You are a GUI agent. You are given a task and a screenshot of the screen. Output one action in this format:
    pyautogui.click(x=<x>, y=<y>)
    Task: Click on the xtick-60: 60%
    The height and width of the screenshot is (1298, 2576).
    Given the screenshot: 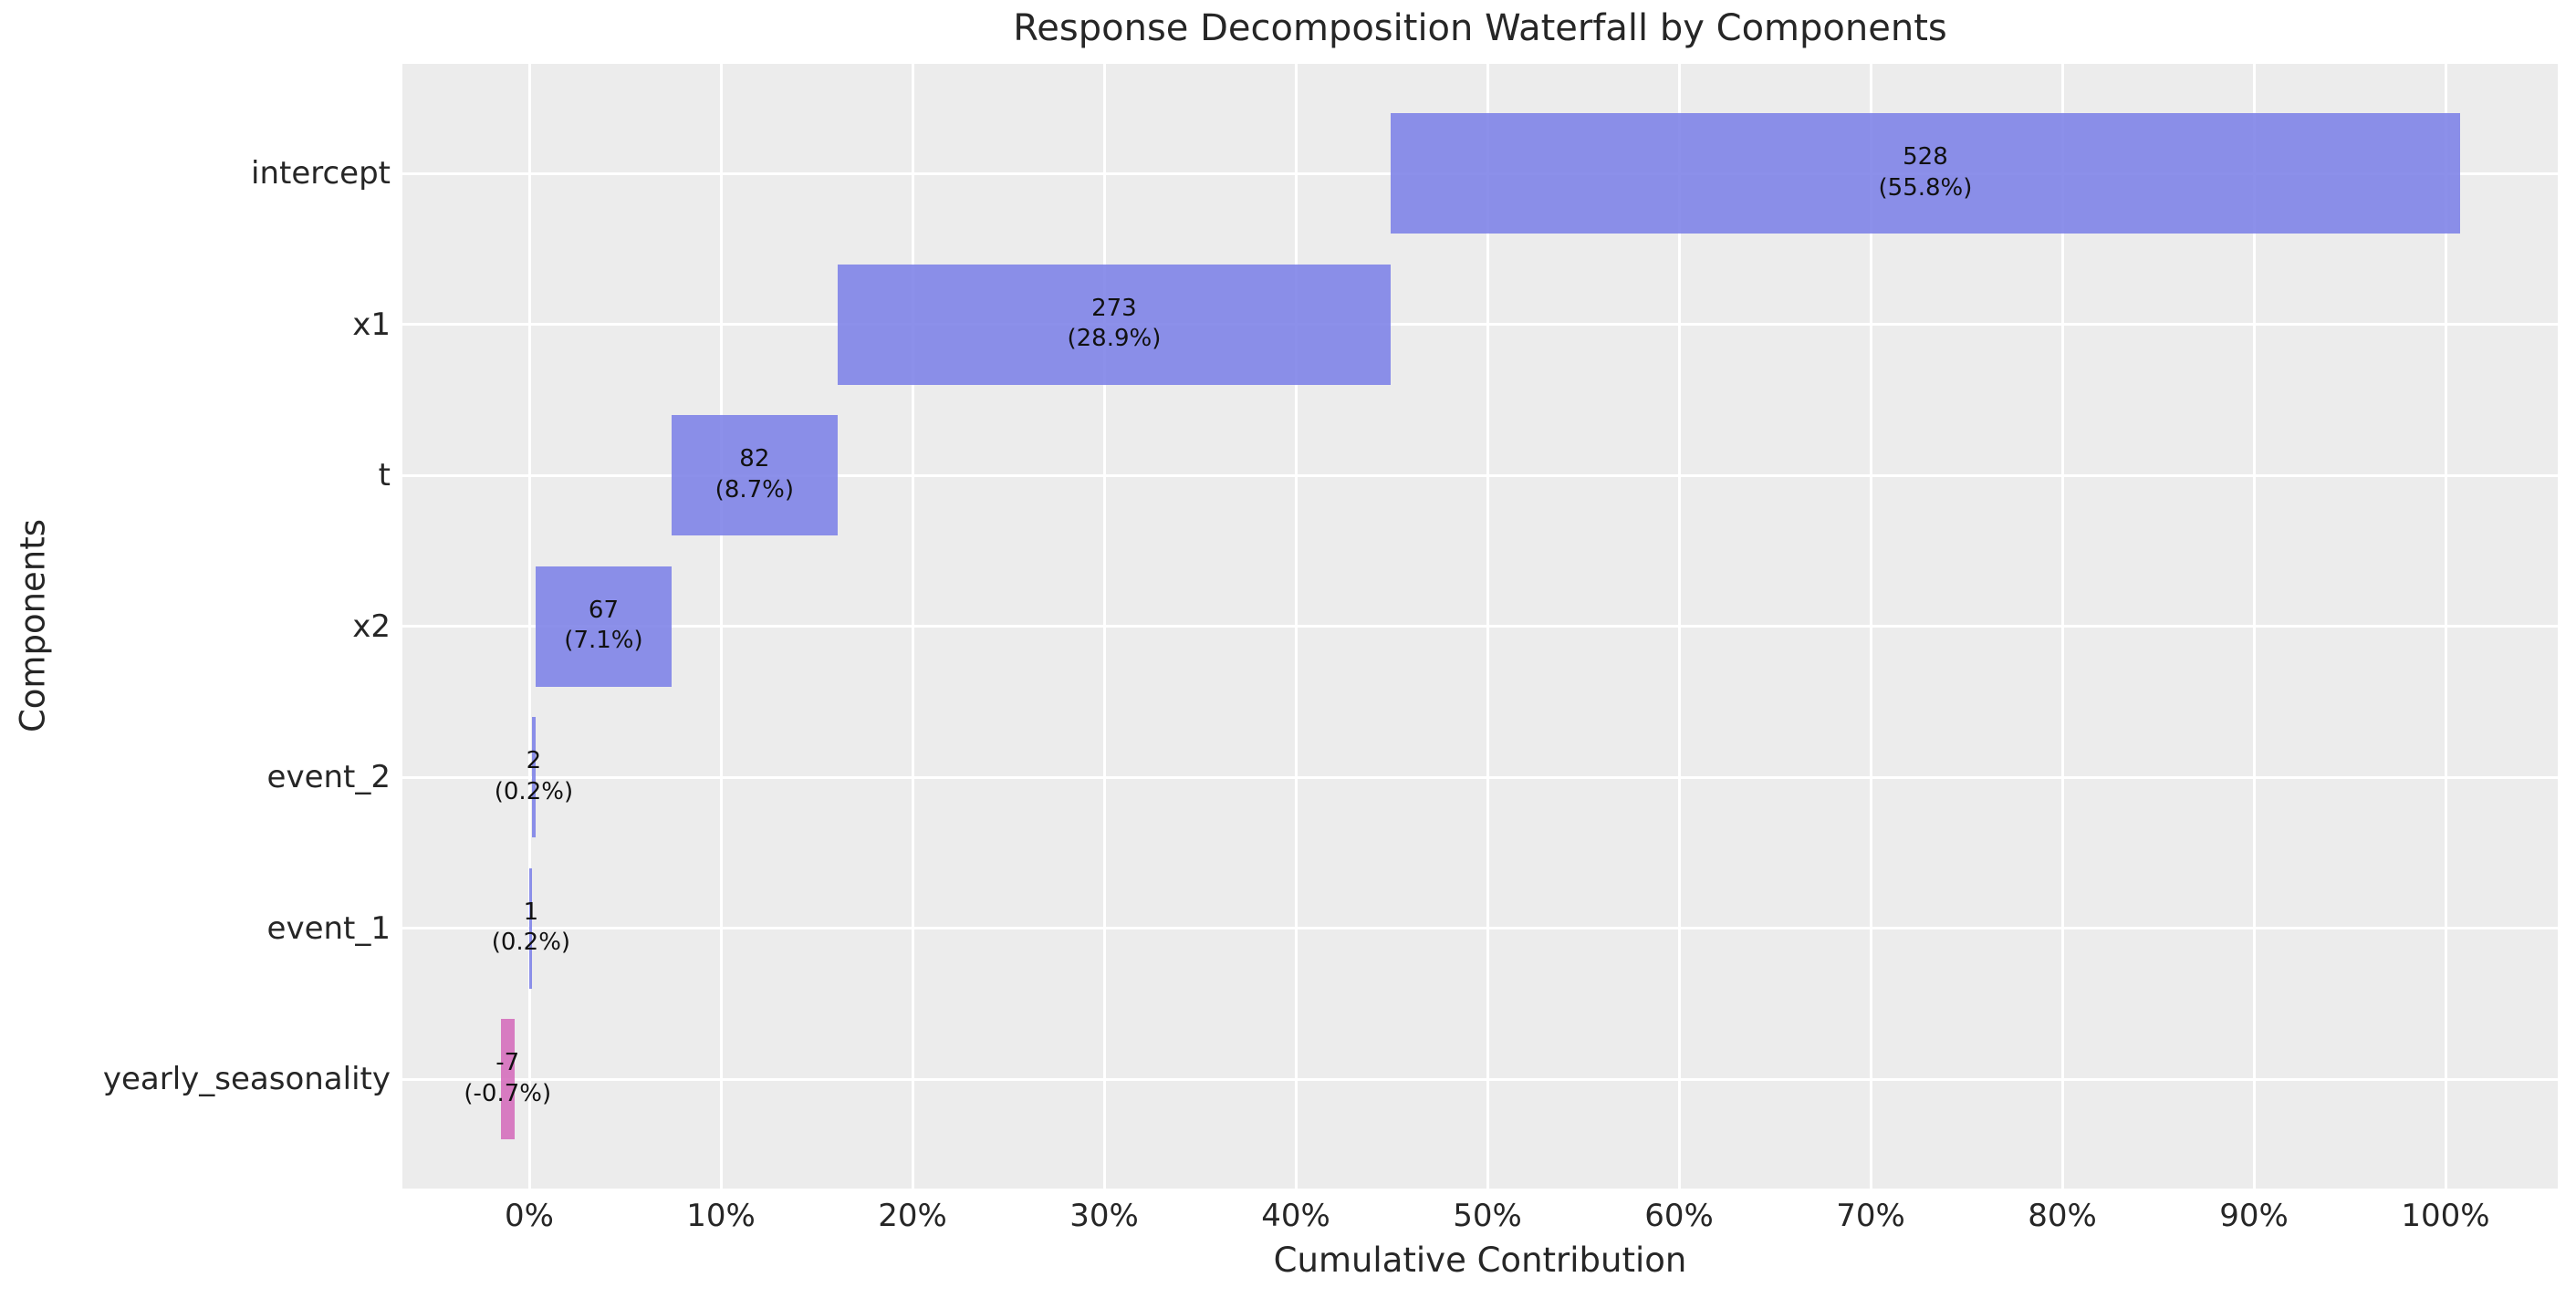 What is the action you would take?
    pyautogui.click(x=1679, y=1216)
    